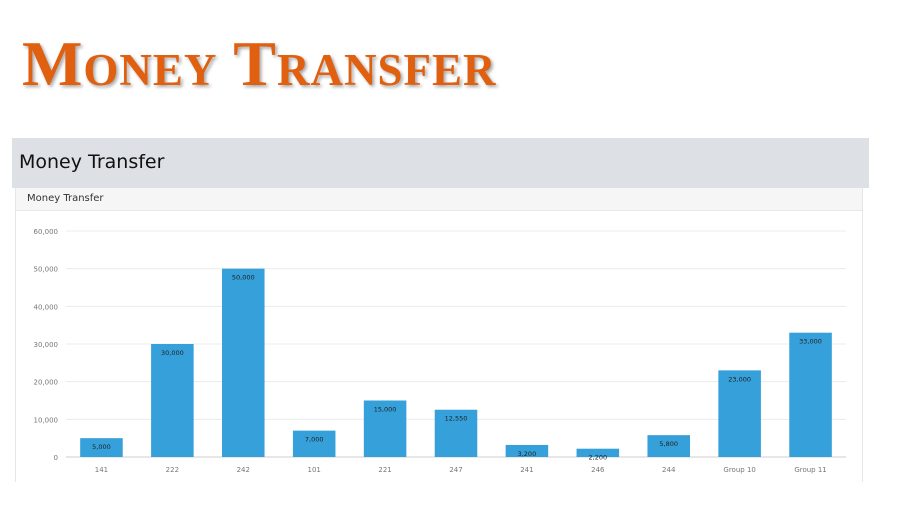 The image size is (900, 508). Describe the element at coordinates (243, 278) in the screenshot. I see `data-label: 50,000` at that location.